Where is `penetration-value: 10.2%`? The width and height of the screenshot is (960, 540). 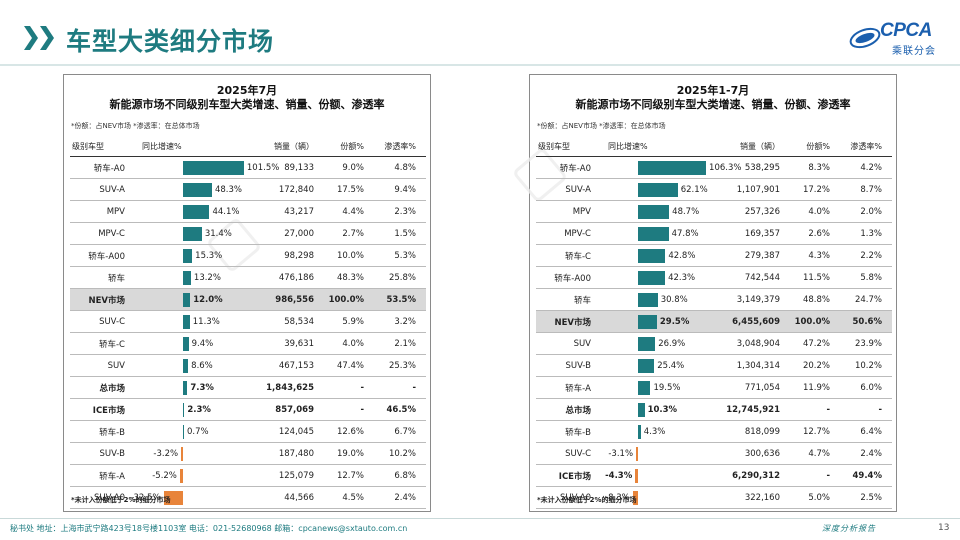
penetration-value: 10.2% is located at coordinates (402, 453).